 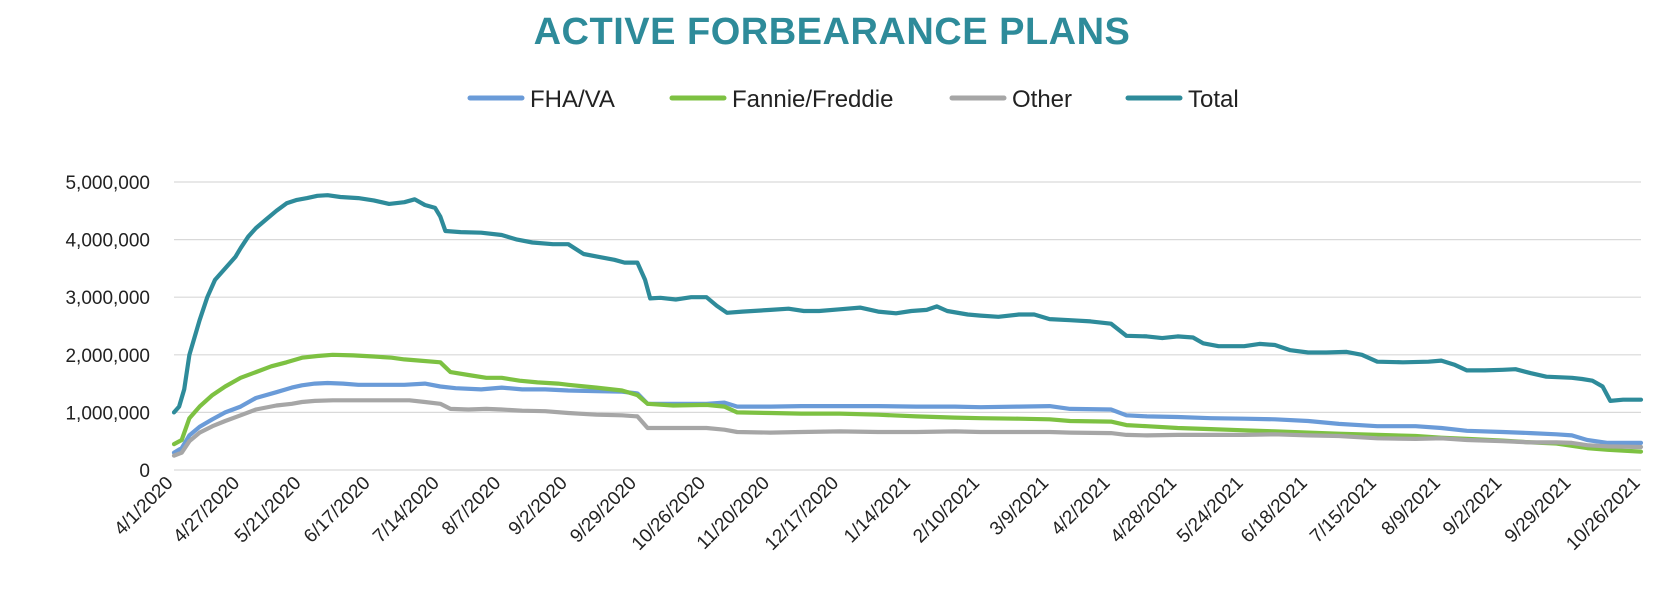 I want to click on x-tick-label: 4/28/2021, so click(x=1144, y=510).